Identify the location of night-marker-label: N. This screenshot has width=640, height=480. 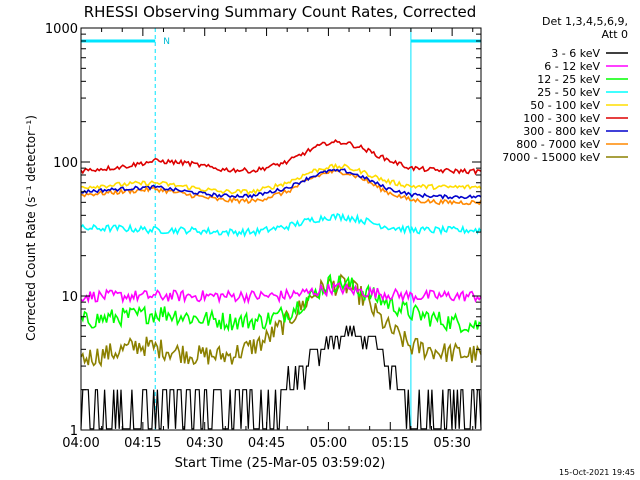
(166, 42).